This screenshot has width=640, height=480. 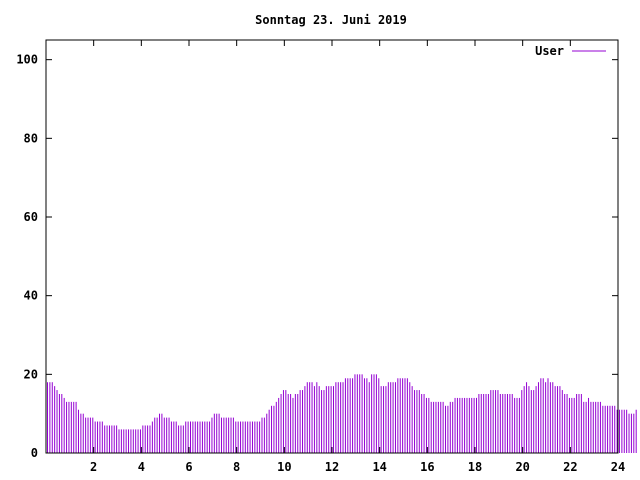 What do you see at coordinates (93, 467) in the screenshot?
I see `x-tick-label: 2` at bounding box center [93, 467].